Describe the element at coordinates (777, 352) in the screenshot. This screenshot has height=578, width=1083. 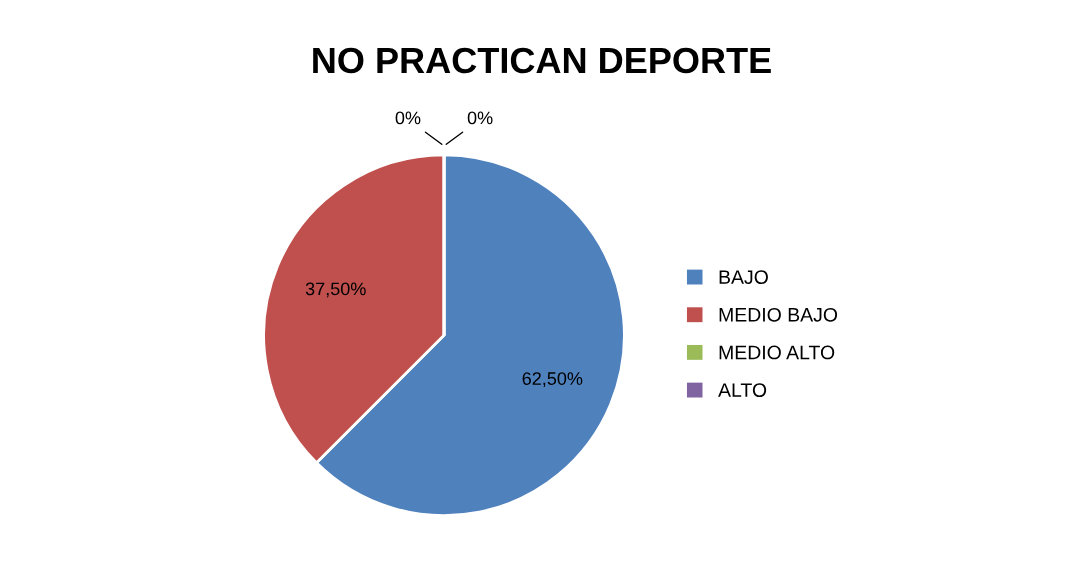
I see `legend-label: MEDIO ALTO` at that location.